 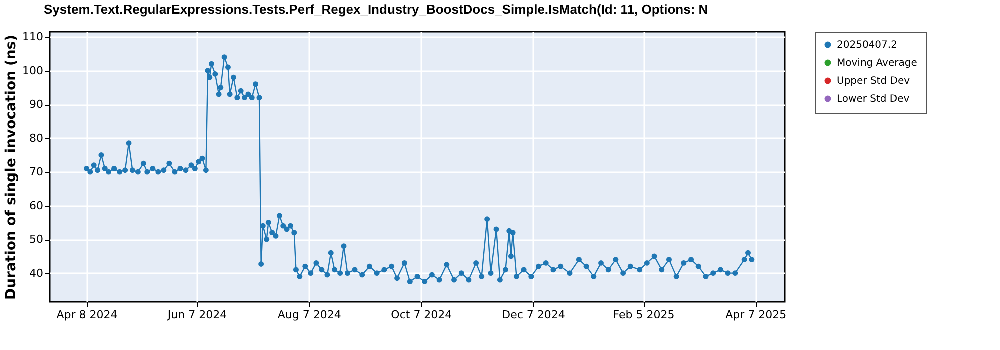 What do you see at coordinates (37, 138) in the screenshot?
I see `y-tick-label: 80` at bounding box center [37, 138].